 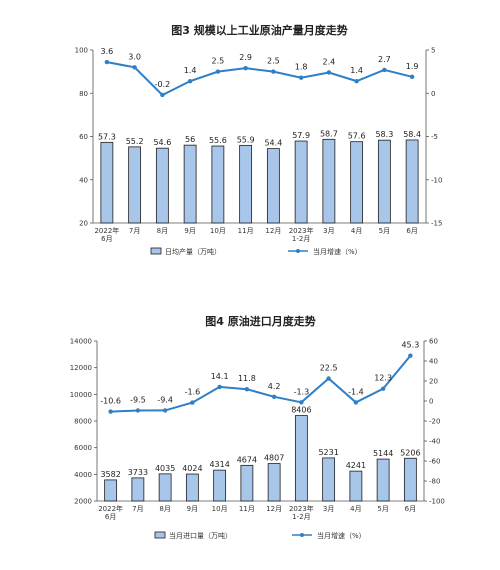 I want to click on right-tick-label: 60, so click(x=433, y=342).